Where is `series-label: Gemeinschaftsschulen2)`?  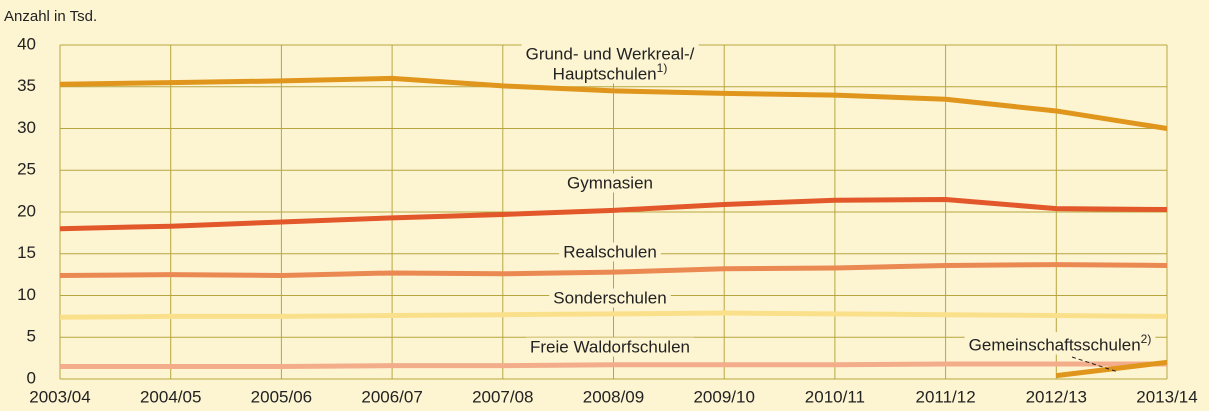 series-label: Gemeinschaftsschulen2) is located at coordinates (1060, 343).